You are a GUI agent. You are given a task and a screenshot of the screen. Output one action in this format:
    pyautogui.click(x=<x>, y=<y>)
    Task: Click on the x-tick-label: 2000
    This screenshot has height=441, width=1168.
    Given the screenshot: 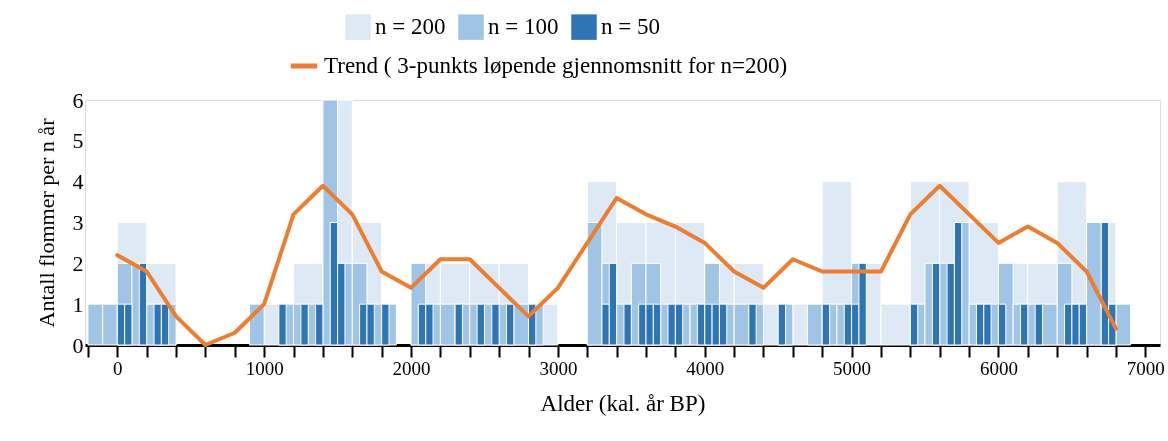 What is the action you would take?
    pyautogui.click(x=411, y=368)
    